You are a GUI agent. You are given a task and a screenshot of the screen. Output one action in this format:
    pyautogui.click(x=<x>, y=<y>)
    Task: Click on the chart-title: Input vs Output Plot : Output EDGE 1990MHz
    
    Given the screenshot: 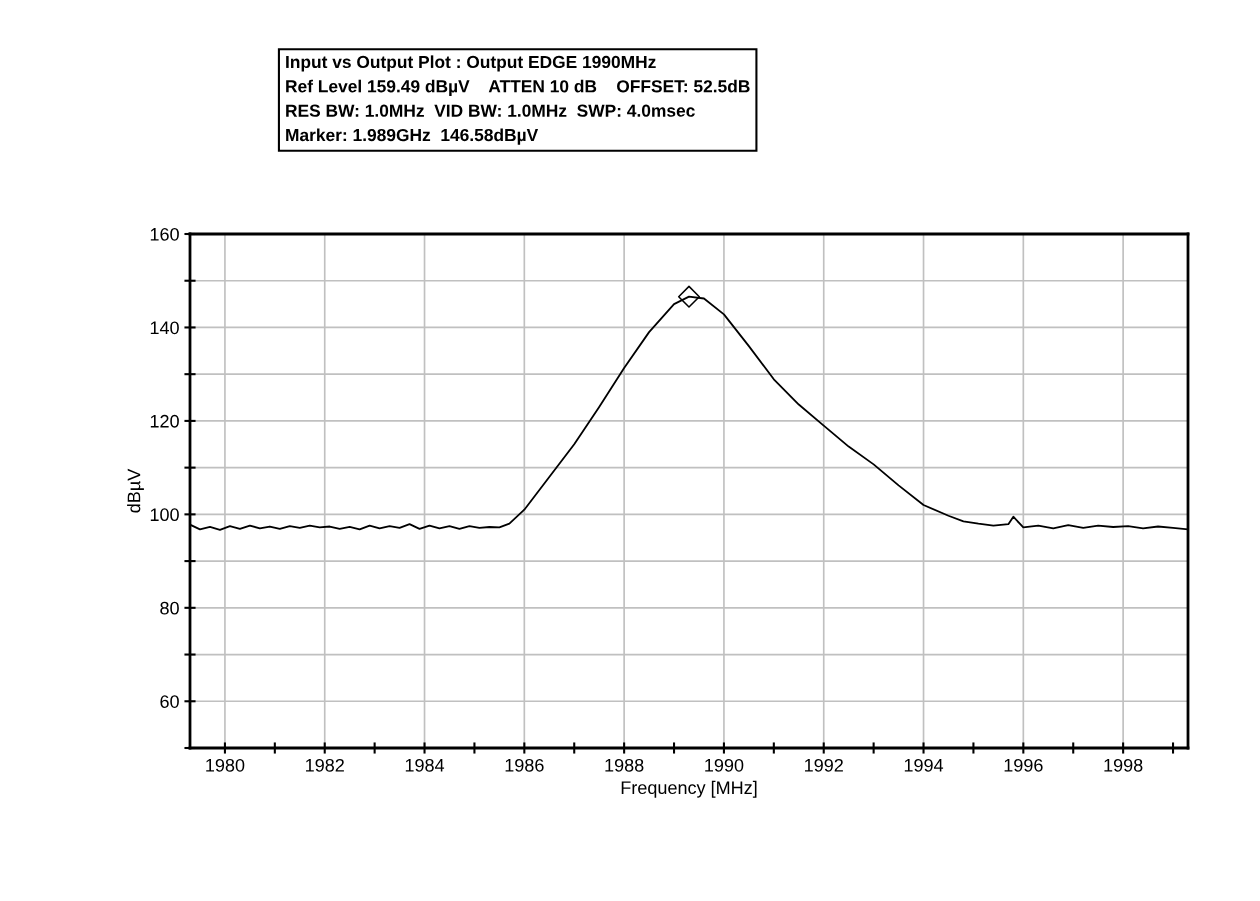 What is the action you would take?
    pyautogui.click(x=471, y=63)
    